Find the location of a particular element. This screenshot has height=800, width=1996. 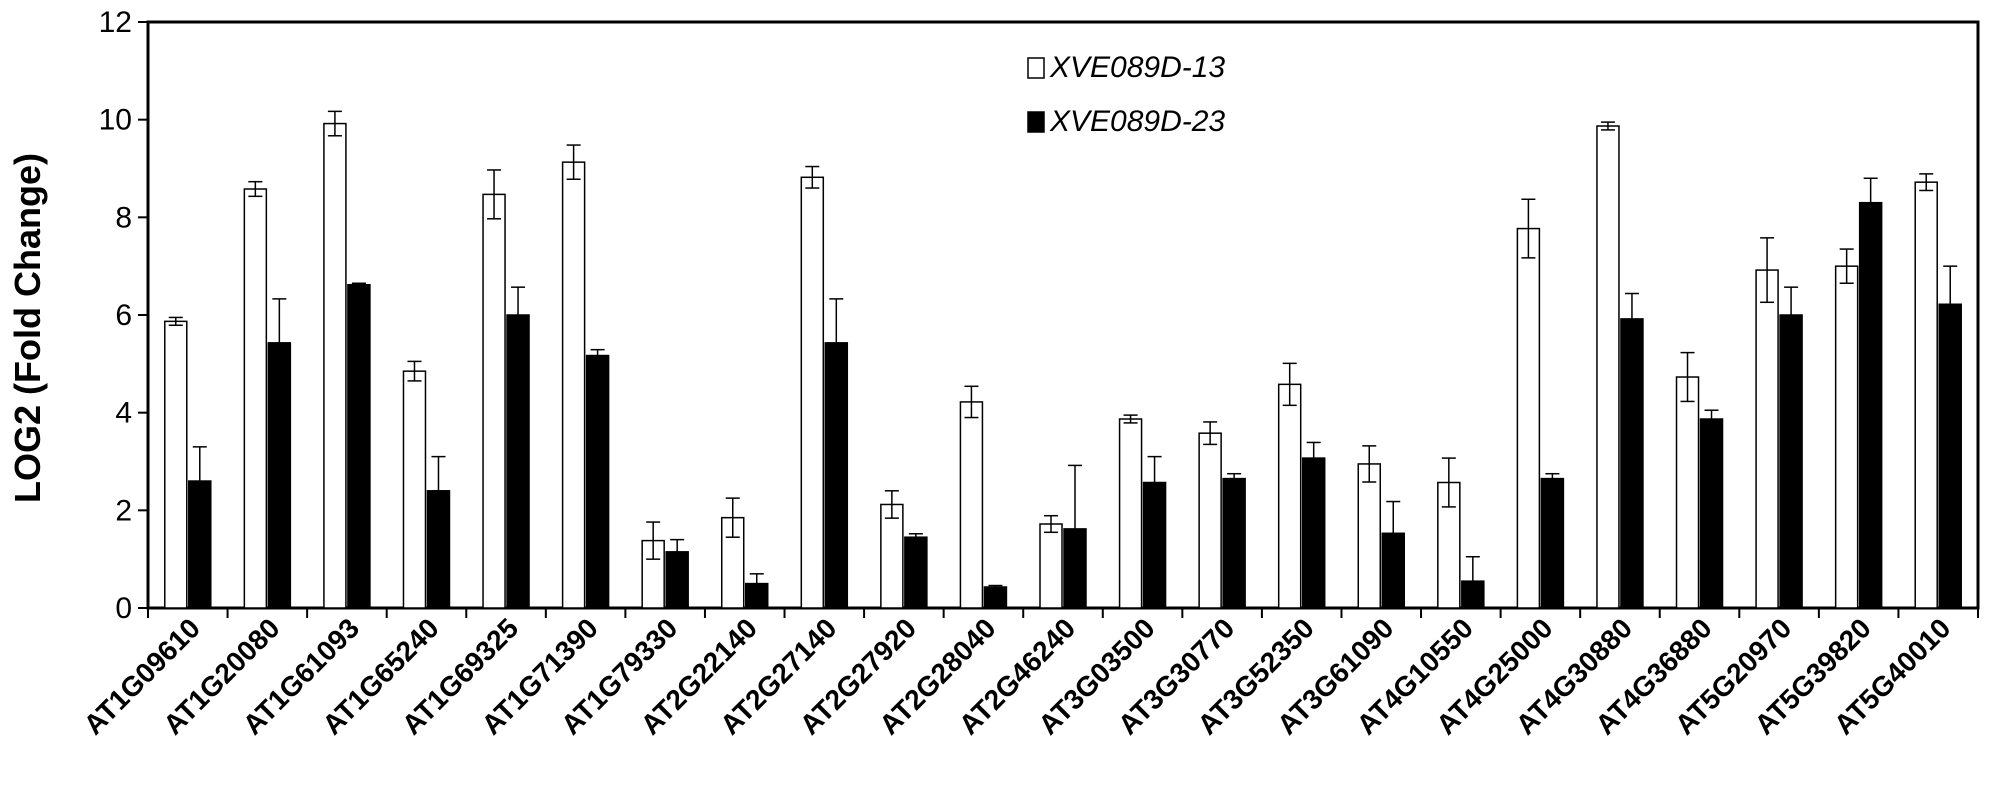

legend-label-series-1: XVE089D-13 is located at coordinates (1137, 67).